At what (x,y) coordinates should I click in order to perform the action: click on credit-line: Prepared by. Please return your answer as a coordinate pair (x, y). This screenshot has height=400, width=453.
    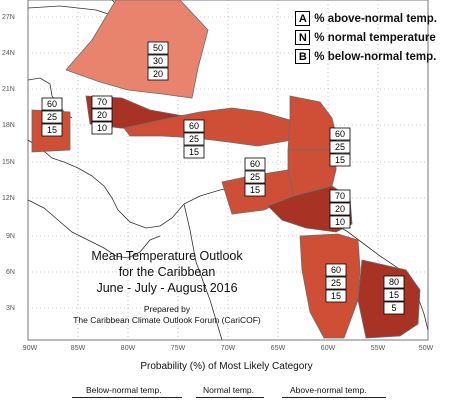
    Looking at the image, I should click on (167, 309).